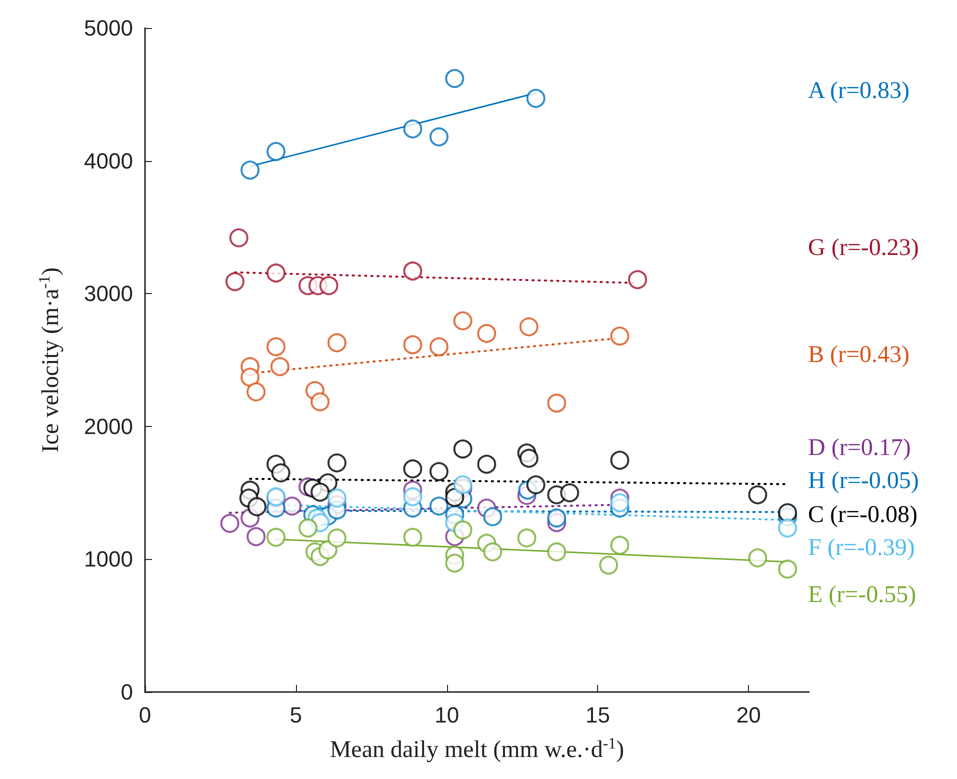 The height and width of the screenshot is (779, 957). Describe the element at coordinates (748, 715) in the screenshot. I see `x-tick-label: 20` at that location.